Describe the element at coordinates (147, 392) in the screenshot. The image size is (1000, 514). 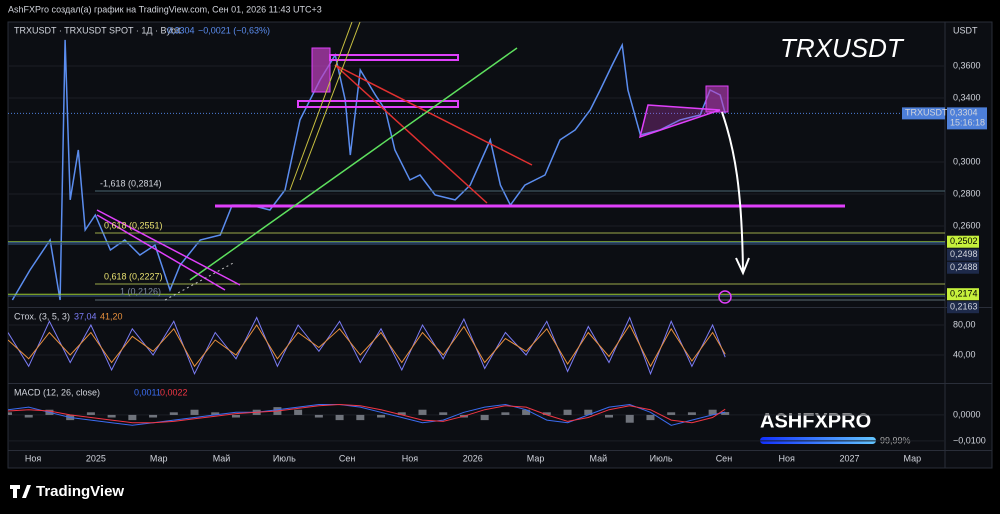
I see `legend-value: 0,0011` at that location.